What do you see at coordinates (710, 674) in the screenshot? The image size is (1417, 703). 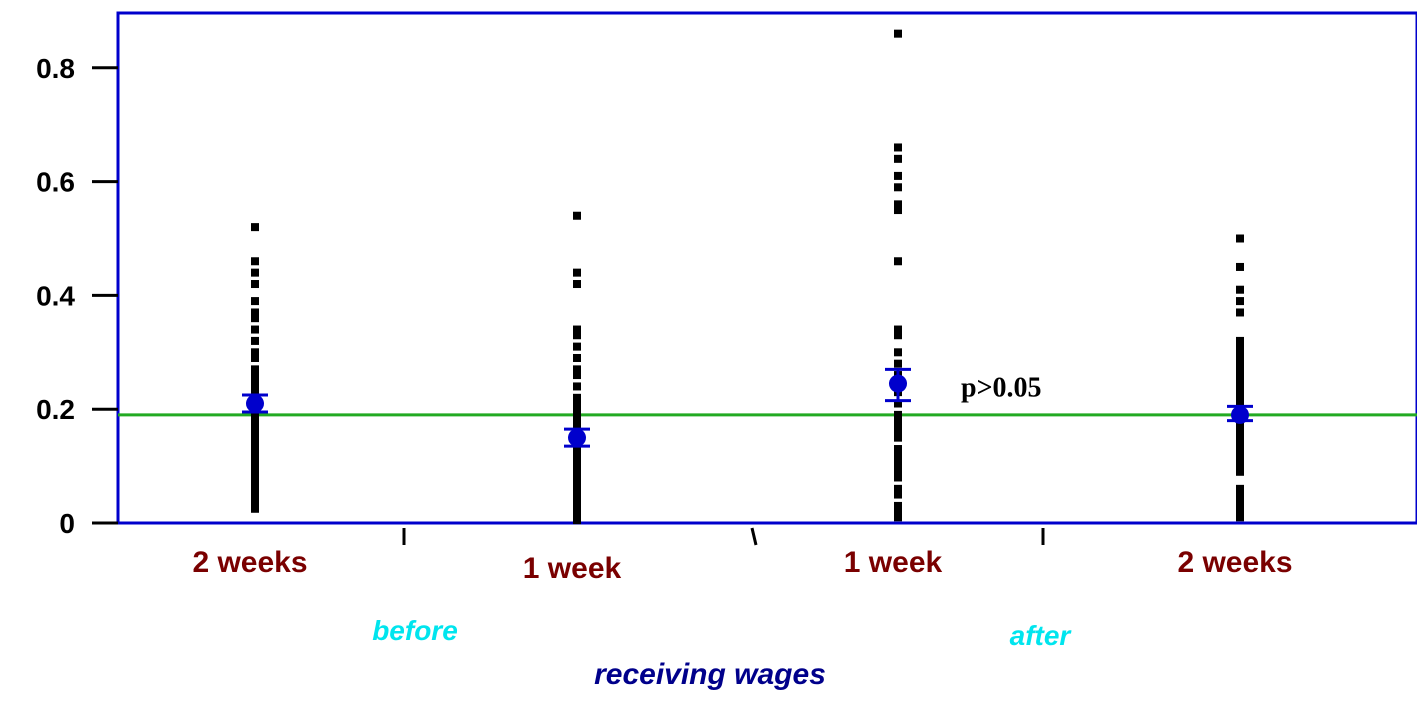 I see `x-axis-title: receiving wages` at bounding box center [710, 674].